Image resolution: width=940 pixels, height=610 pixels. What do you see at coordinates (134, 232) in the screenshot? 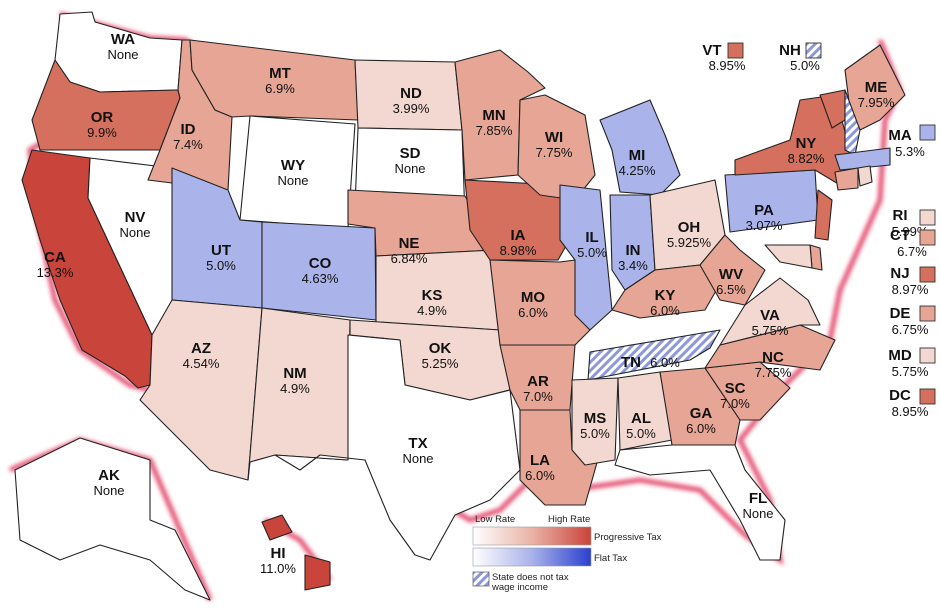
I see `state-rate-nv: None` at bounding box center [134, 232].